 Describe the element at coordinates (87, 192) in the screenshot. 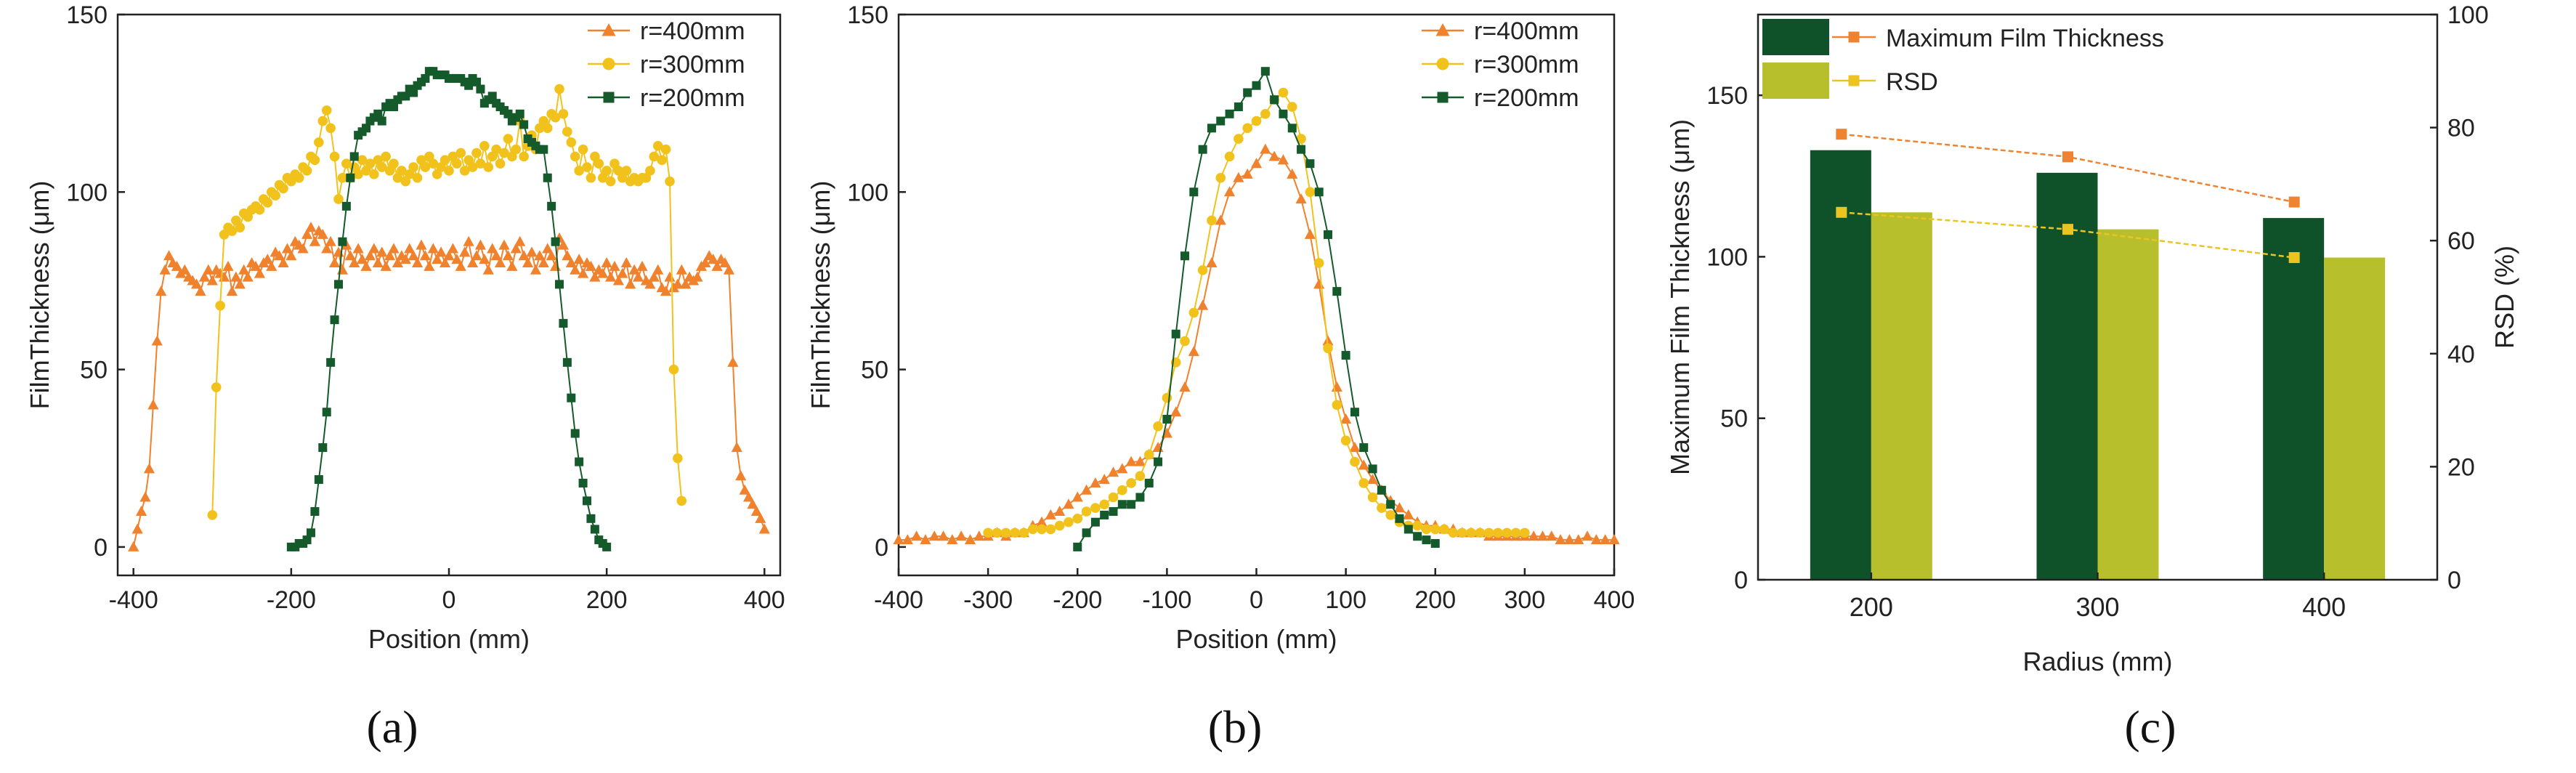

I see `y-tick-label: 100` at that location.